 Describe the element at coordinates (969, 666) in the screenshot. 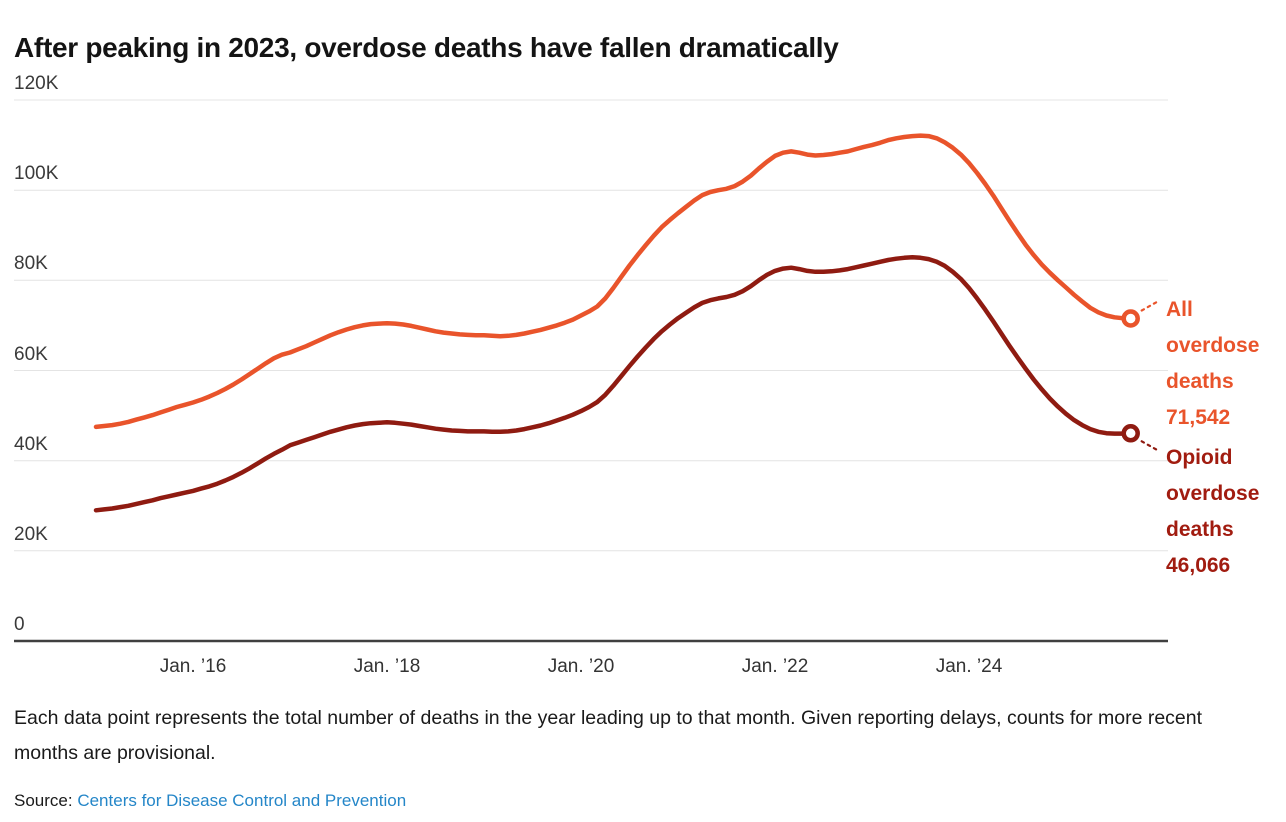

I see `x-axis-label-2024: Jan. ’24` at that location.